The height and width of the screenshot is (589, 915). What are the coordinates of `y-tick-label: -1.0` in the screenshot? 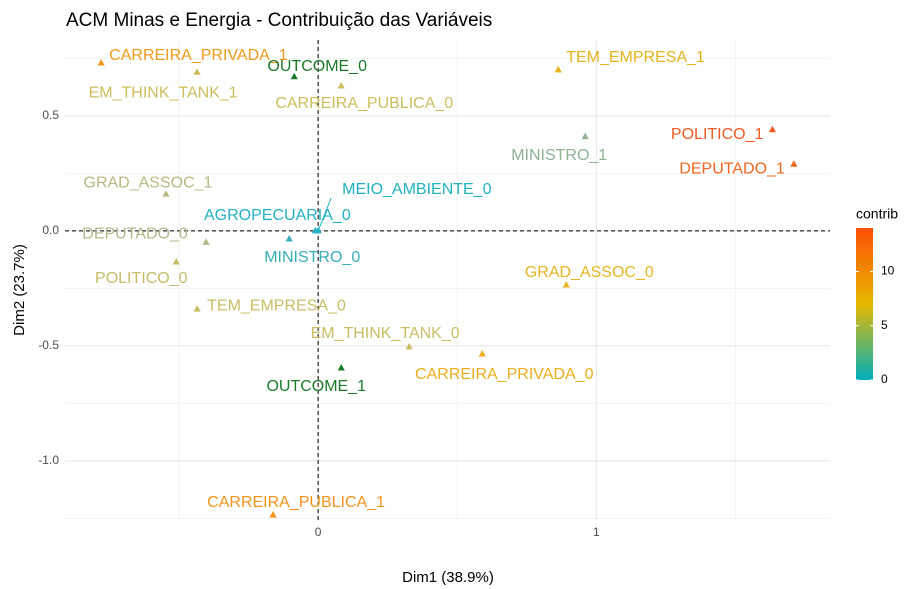 It's located at (48, 460).